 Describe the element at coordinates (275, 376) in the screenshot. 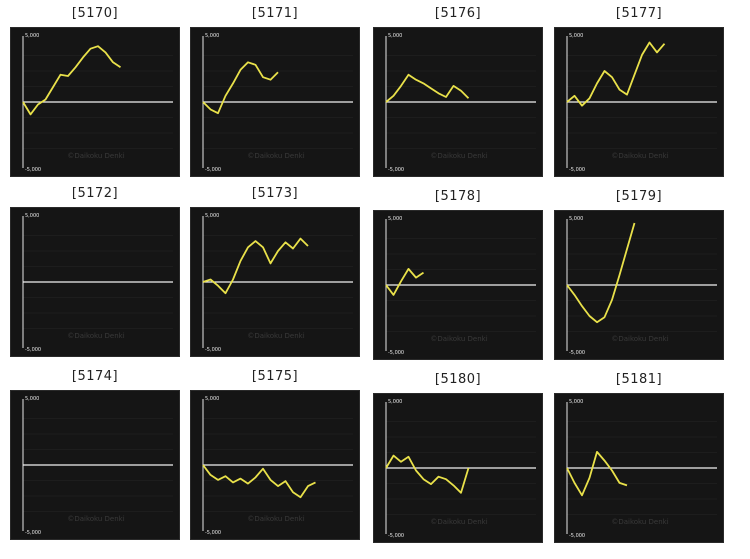

I see `chart-title: [5175]` at that location.